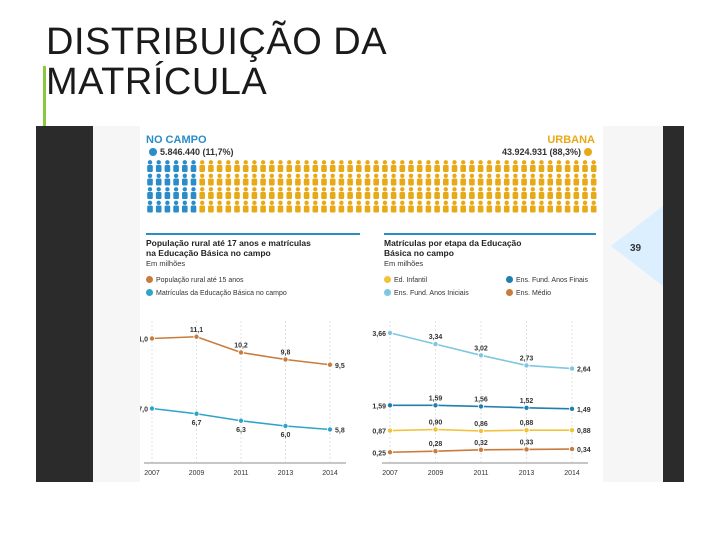 This screenshot has height=540, width=720. I want to click on data-label: 2,73, so click(527, 358).